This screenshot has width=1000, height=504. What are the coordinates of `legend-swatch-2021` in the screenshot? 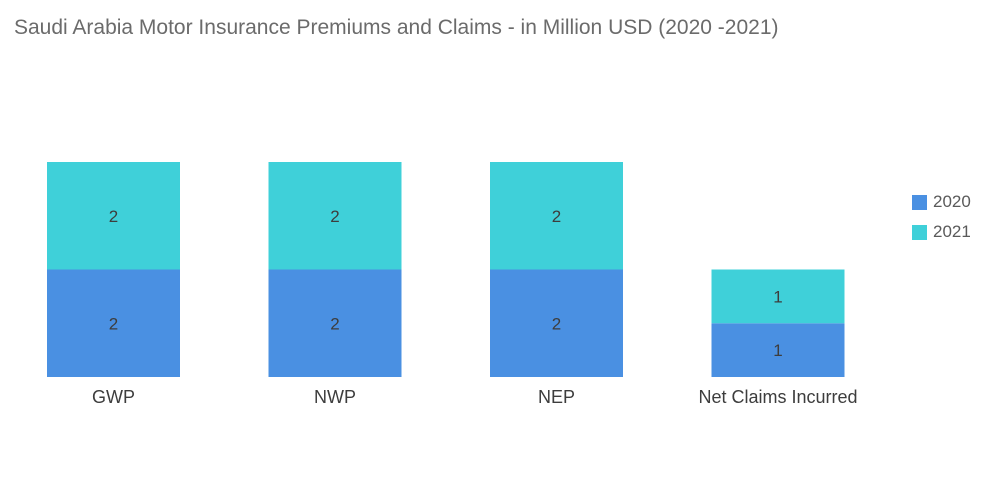 It's located at (919, 232).